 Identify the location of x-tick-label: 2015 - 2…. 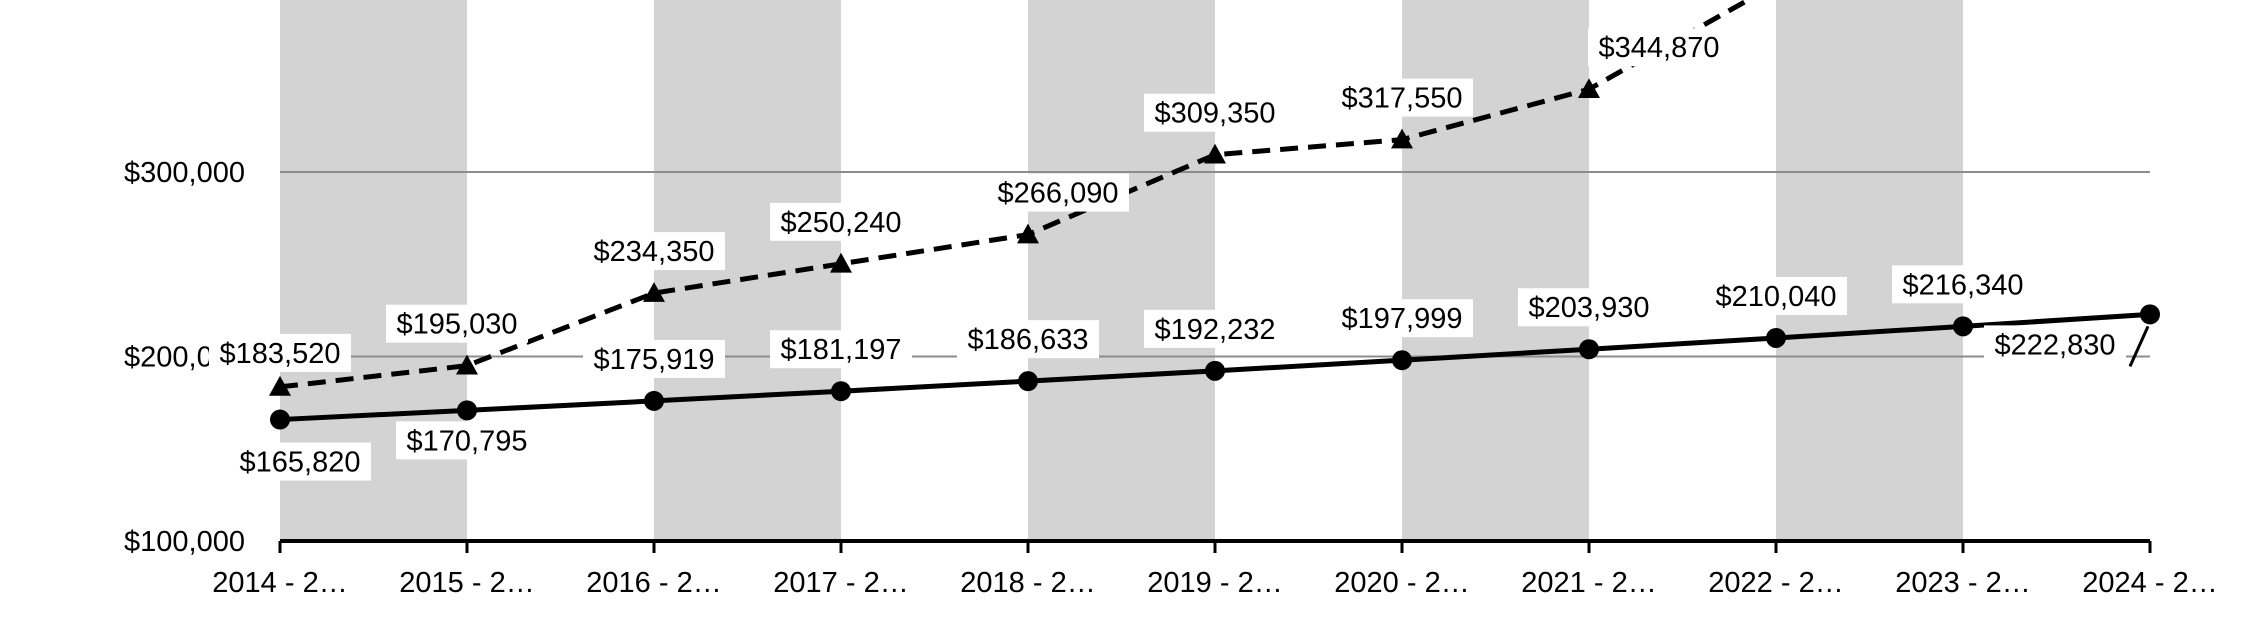
(466, 583).